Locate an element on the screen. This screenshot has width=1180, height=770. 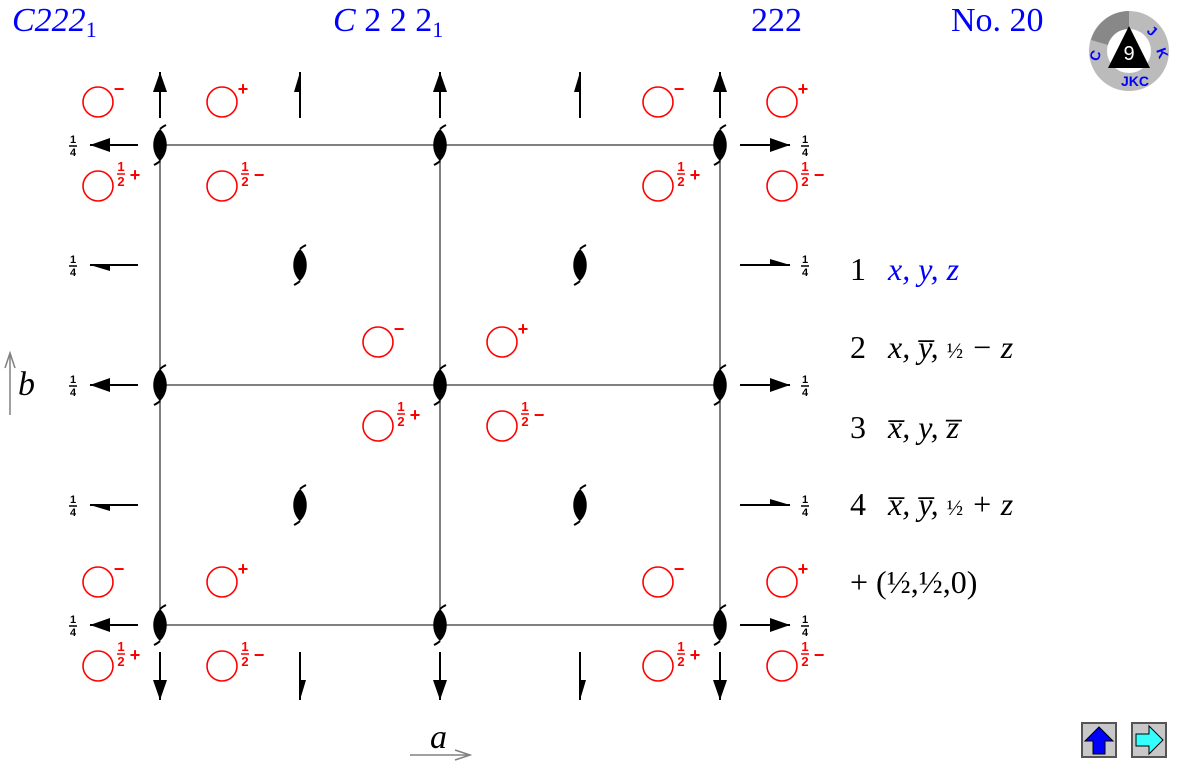
up-button is located at coordinates (1099, 740).